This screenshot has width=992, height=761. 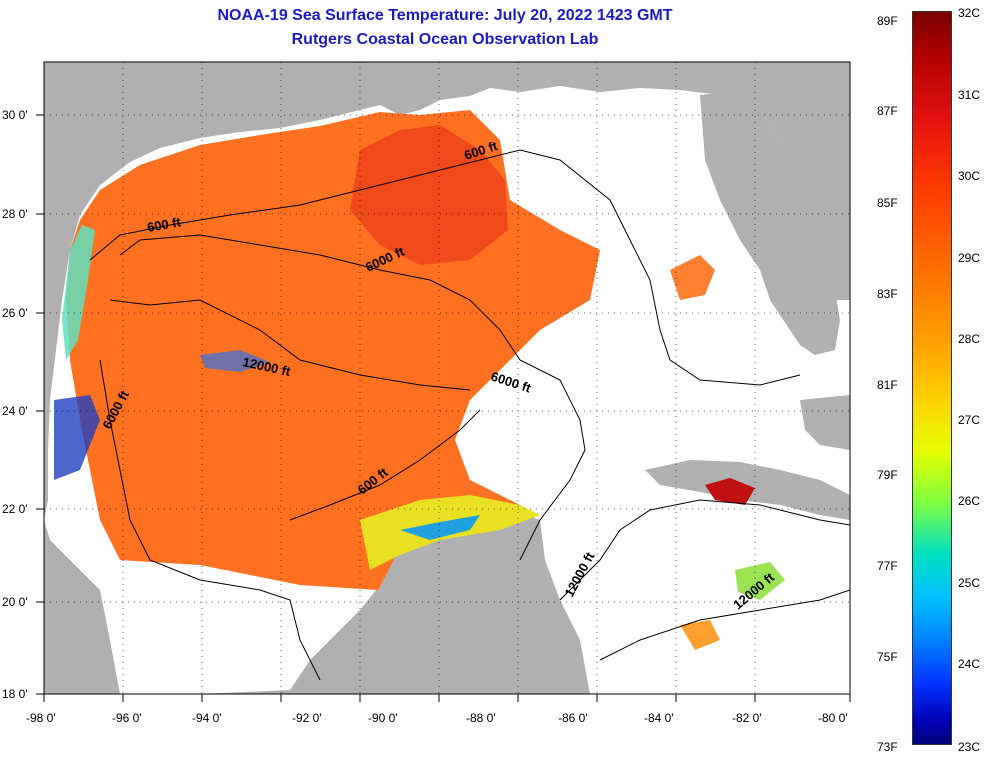 I want to click on colorbar-f-label: 89F, so click(x=887, y=21).